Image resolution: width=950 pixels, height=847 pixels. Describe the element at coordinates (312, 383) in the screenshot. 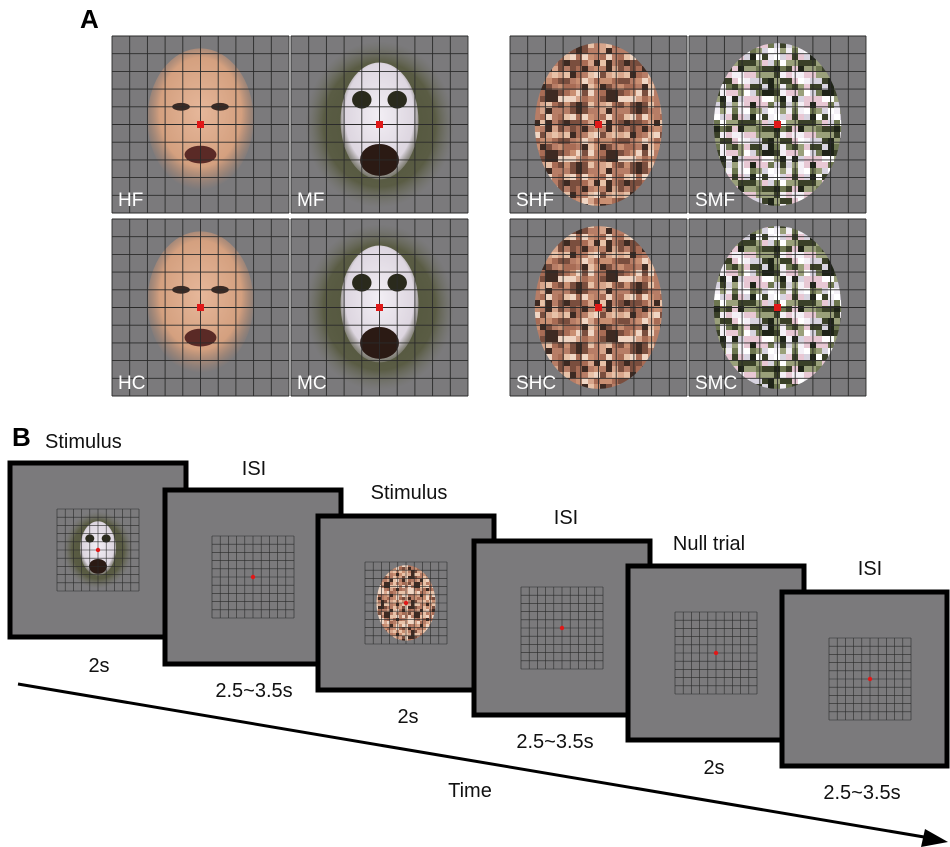

I see `tile-label: MC` at that location.